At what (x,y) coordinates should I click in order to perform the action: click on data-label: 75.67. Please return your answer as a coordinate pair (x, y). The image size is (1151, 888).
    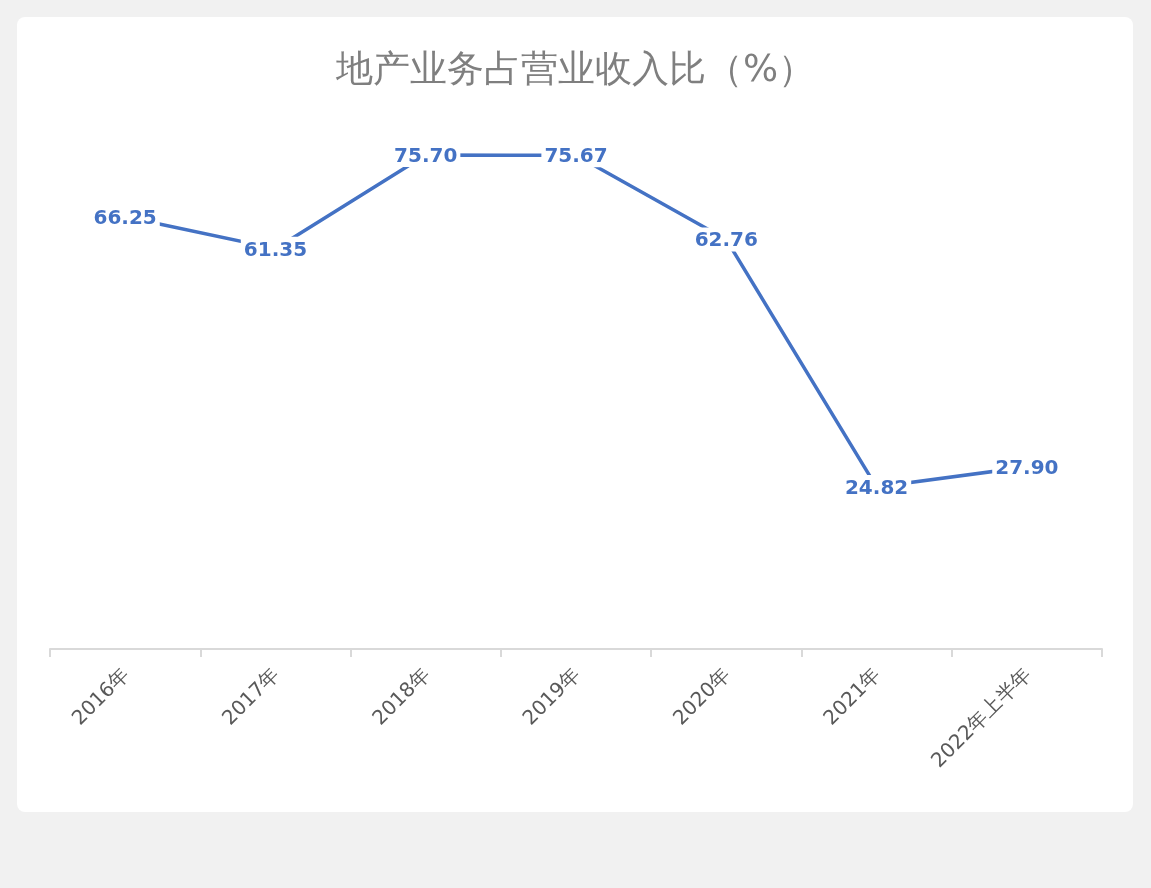
    Looking at the image, I should click on (576, 155).